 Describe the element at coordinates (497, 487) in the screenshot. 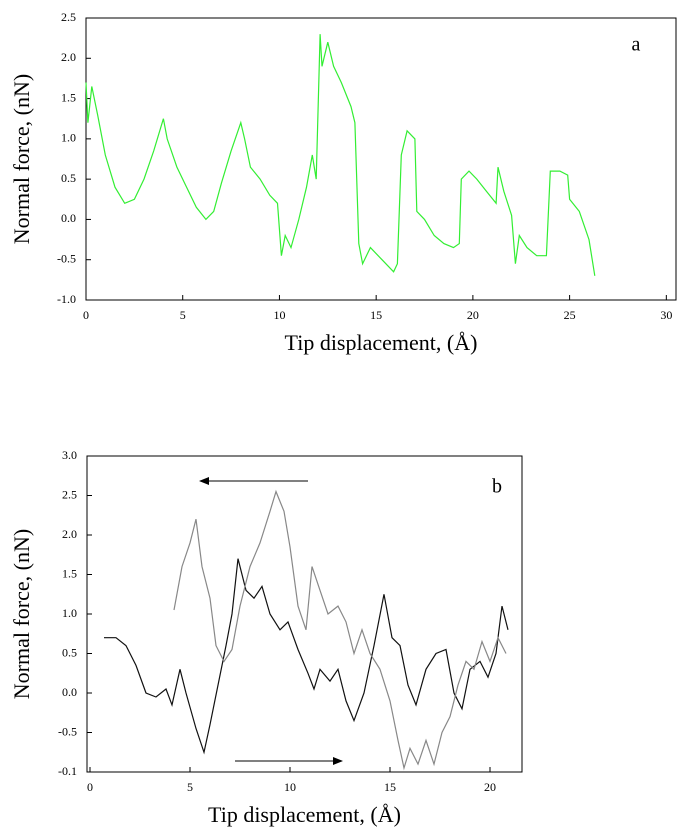

I see `annotation: b` at that location.